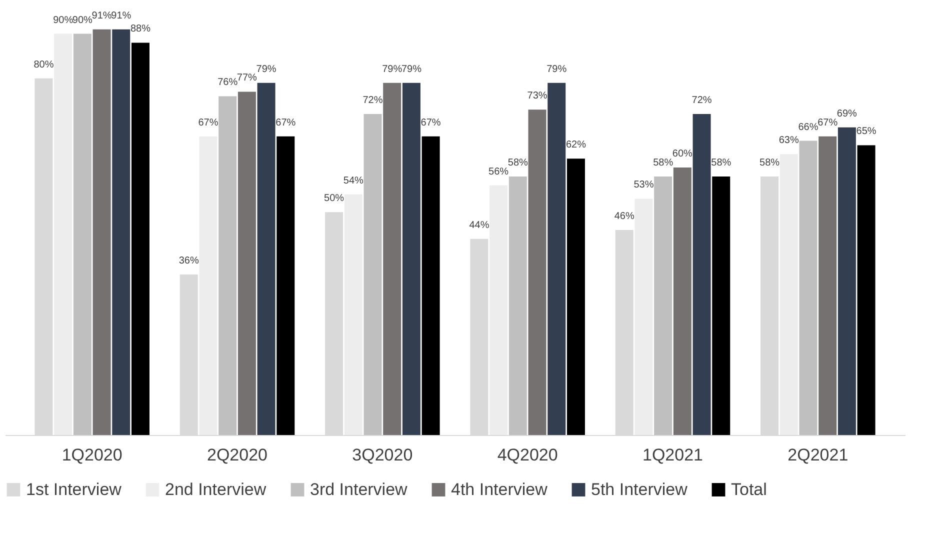  Describe the element at coordinates (228, 82) in the screenshot. I see `data-label: 76%` at that location.